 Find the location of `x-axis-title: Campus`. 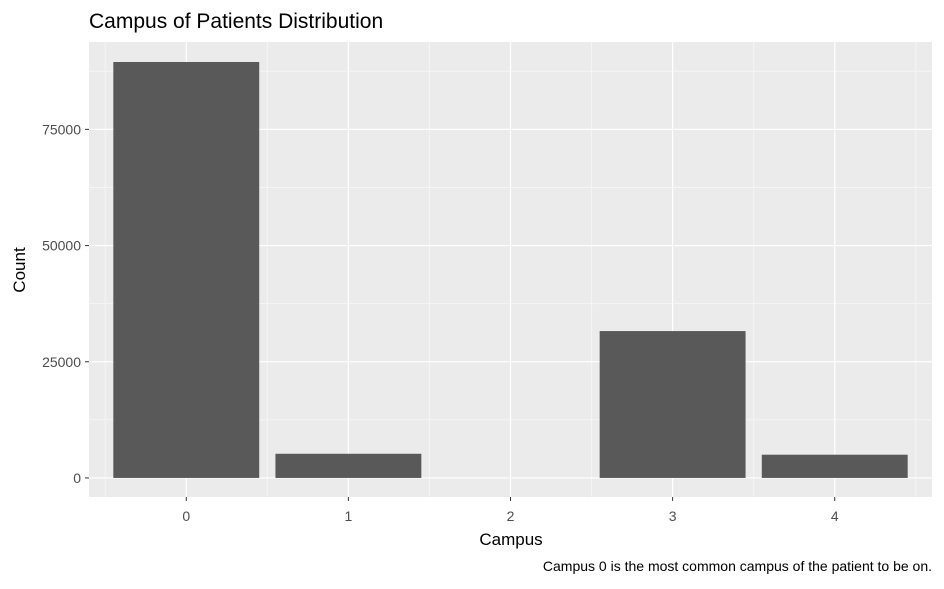

x-axis-title: Campus is located at coordinates (510, 539).